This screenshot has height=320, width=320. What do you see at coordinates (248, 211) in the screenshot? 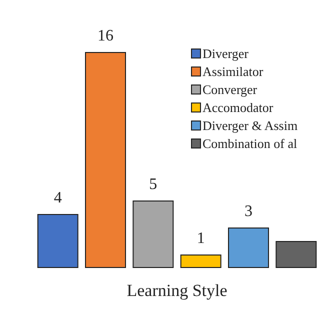
I see `data-label: 3` at bounding box center [248, 211].